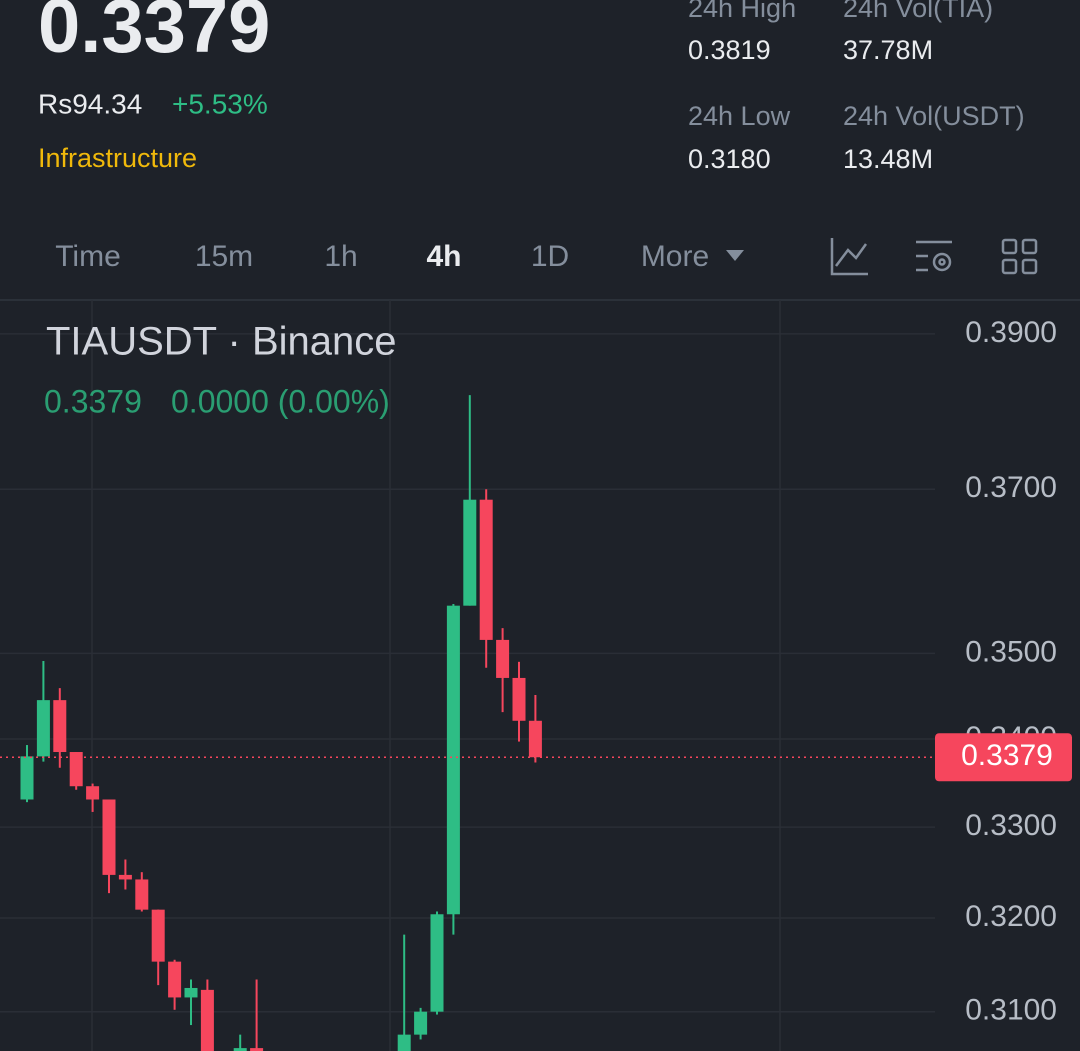  Describe the element at coordinates (1011, 651) in the screenshot. I see `y-tick-label: 0.3500` at that location.